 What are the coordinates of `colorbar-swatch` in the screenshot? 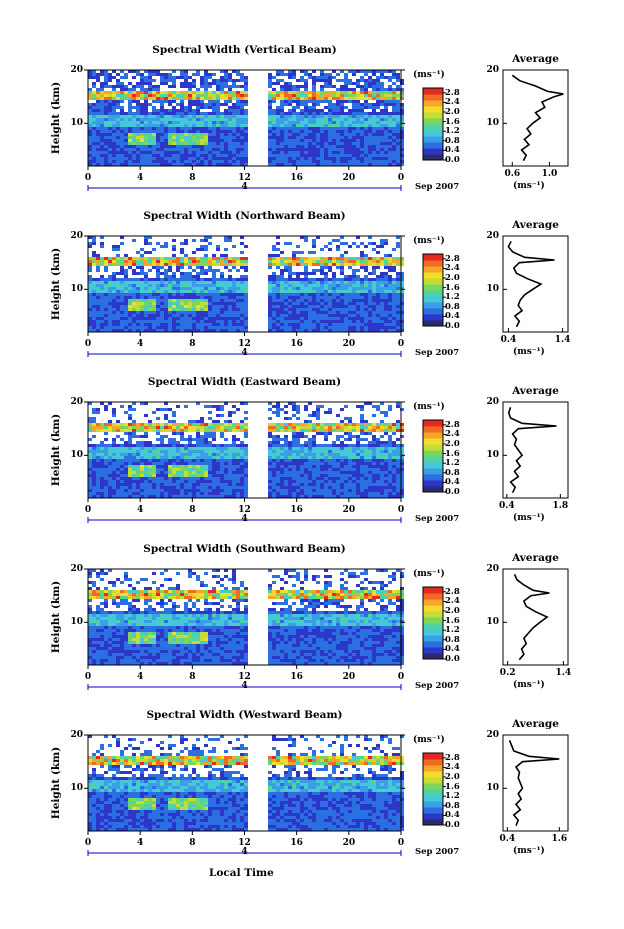 It's located at (433, 275).